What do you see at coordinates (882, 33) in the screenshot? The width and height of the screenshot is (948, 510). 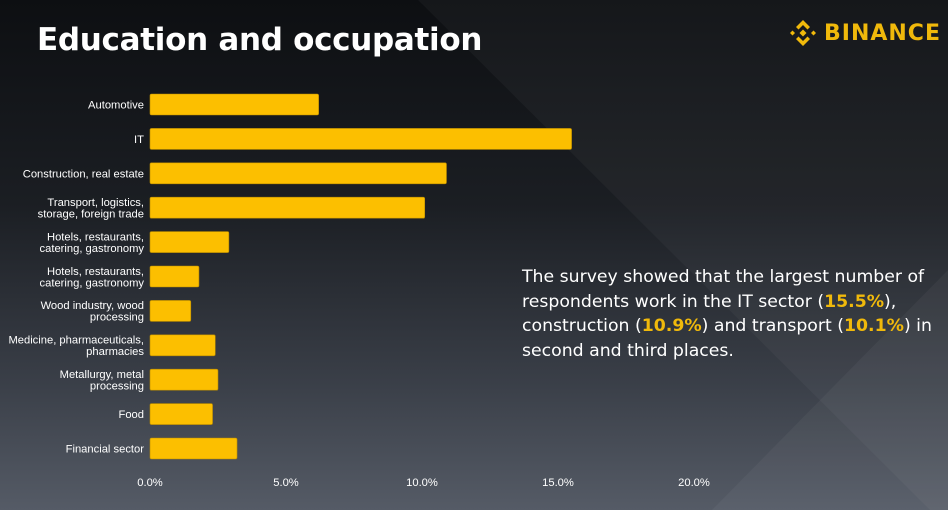 I see `brand-name: BINANCE` at bounding box center [882, 33].